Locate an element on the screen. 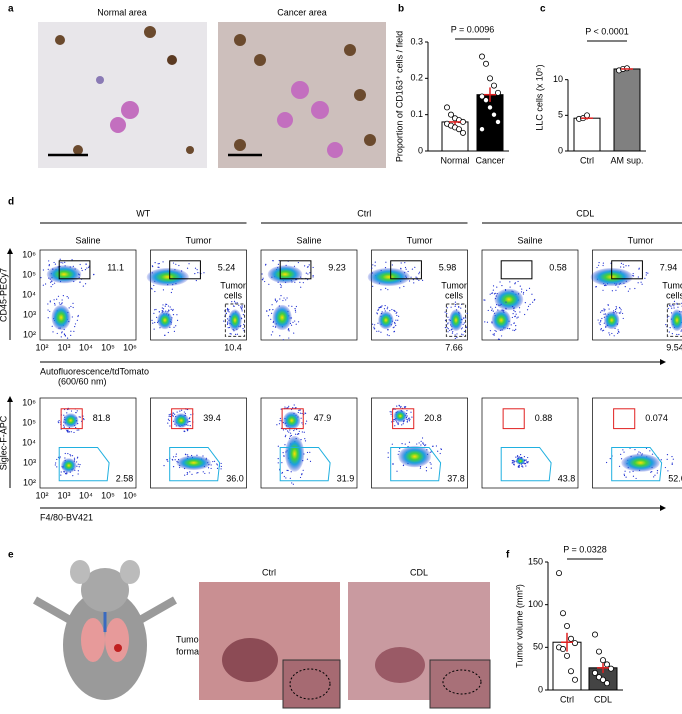 The image size is (682, 714). tumor-value: 9.54 is located at coordinates (674, 347).